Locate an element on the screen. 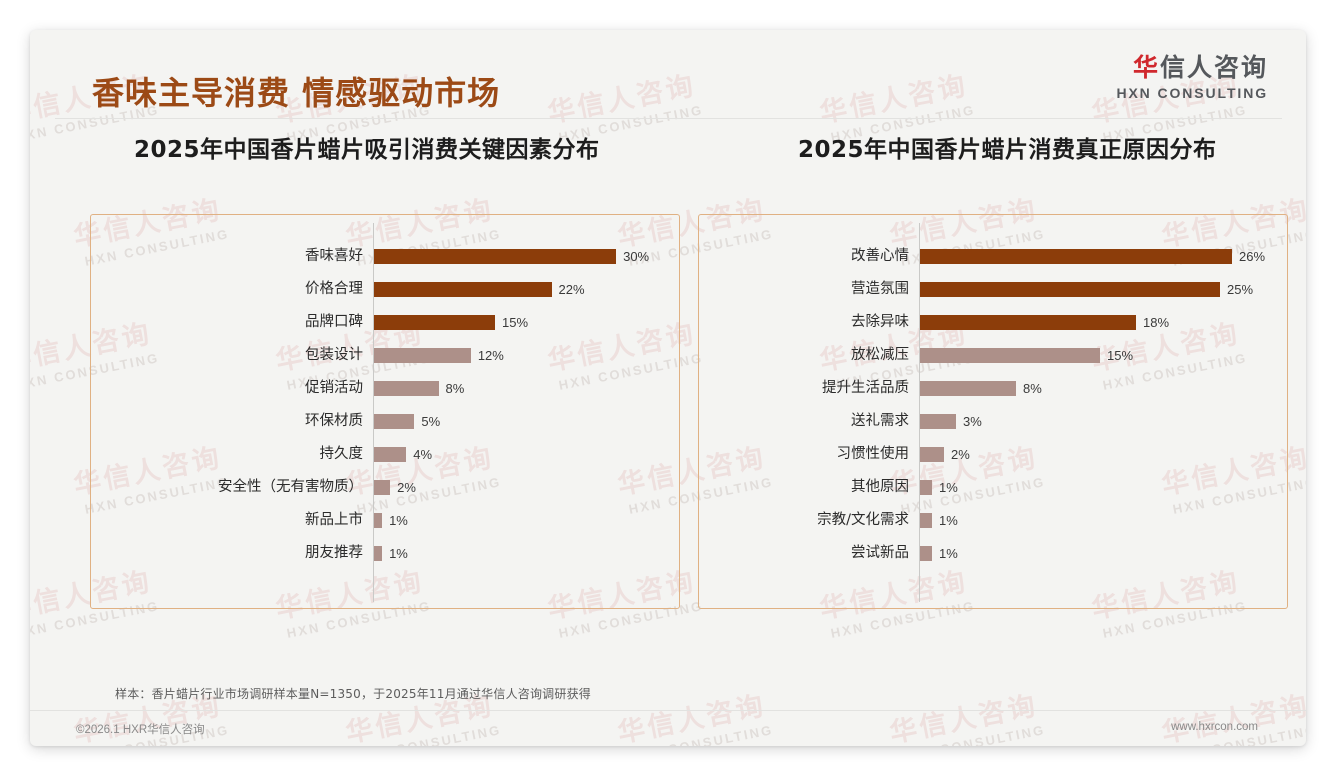 The width and height of the screenshot is (1340, 780). bar-track: 4% is located at coordinates (403, 454).